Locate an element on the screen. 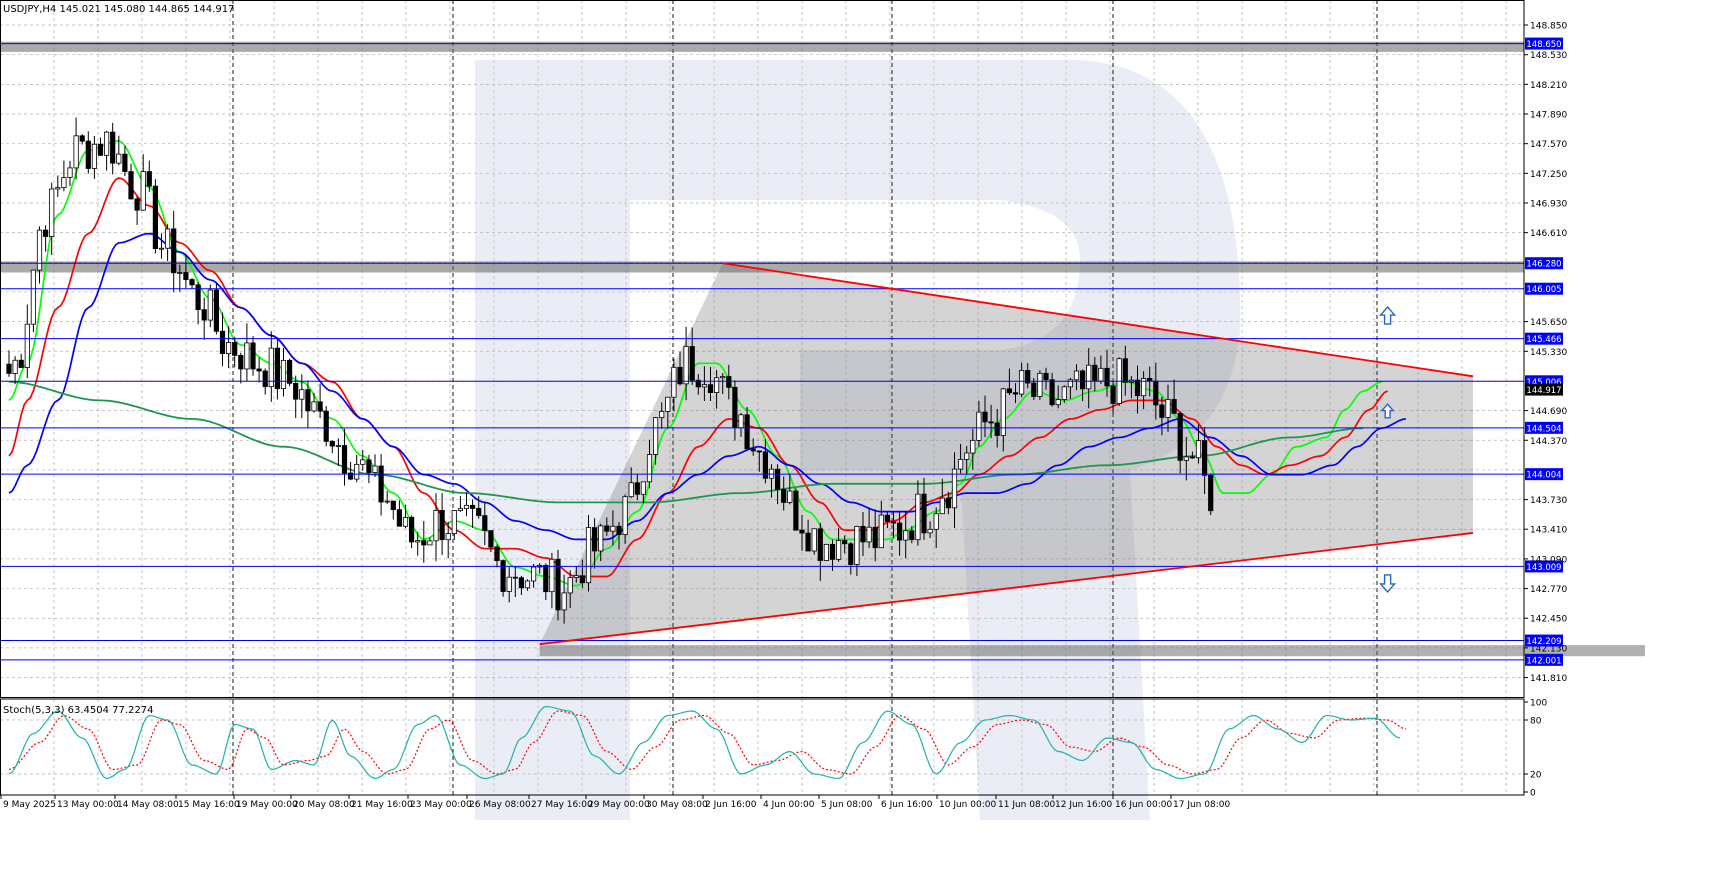  price-tick-label: 146.610 is located at coordinates (1548, 234).